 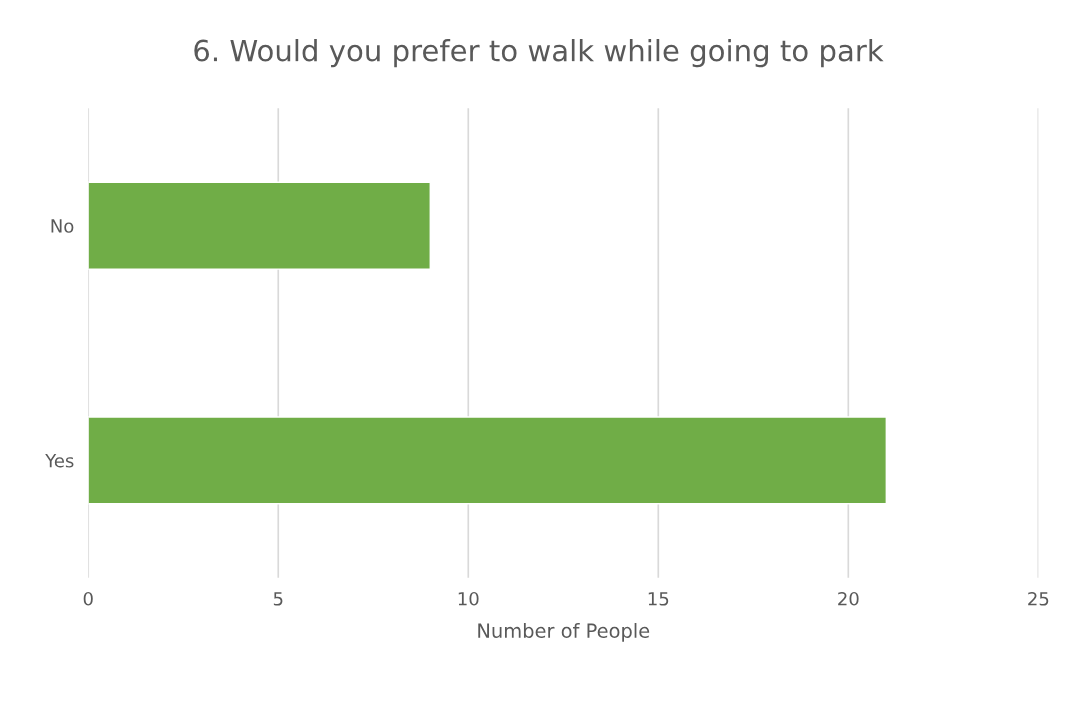 What do you see at coordinates (848, 598) in the screenshot?
I see `x-tick-label: 20` at bounding box center [848, 598].